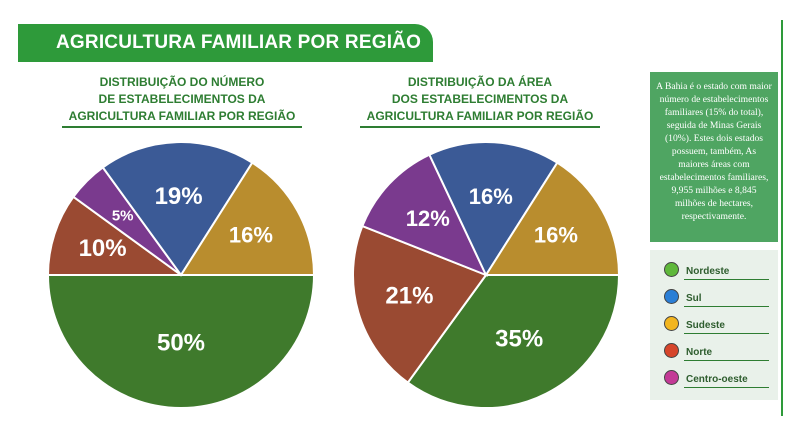 Image resolution: width=806 pixels, height=440 pixels. I want to click on legend-label-sul: Sul, so click(694, 298).